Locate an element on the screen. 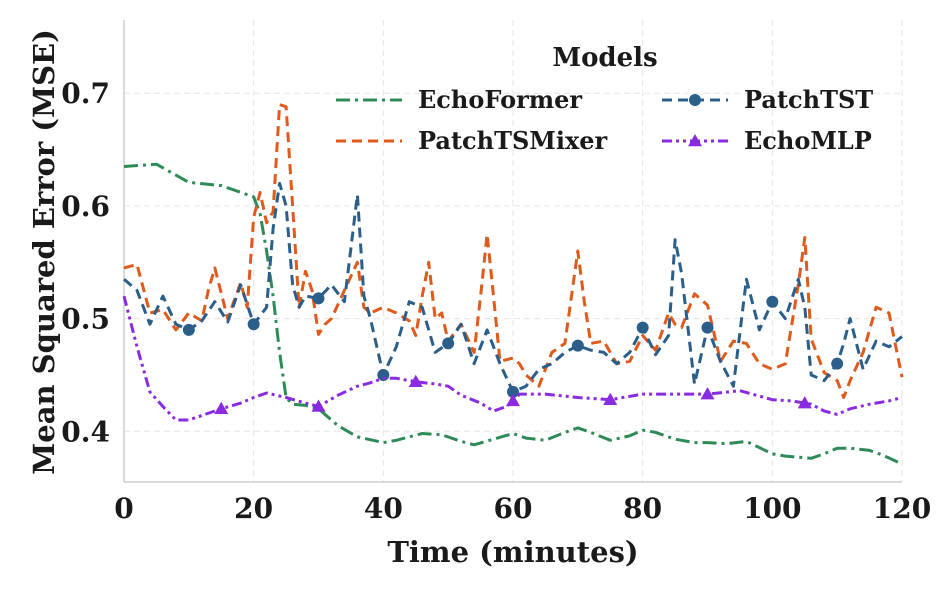 The height and width of the screenshot is (592, 947). y-tick-label: 0.7 is located at coordinates (85, 93).